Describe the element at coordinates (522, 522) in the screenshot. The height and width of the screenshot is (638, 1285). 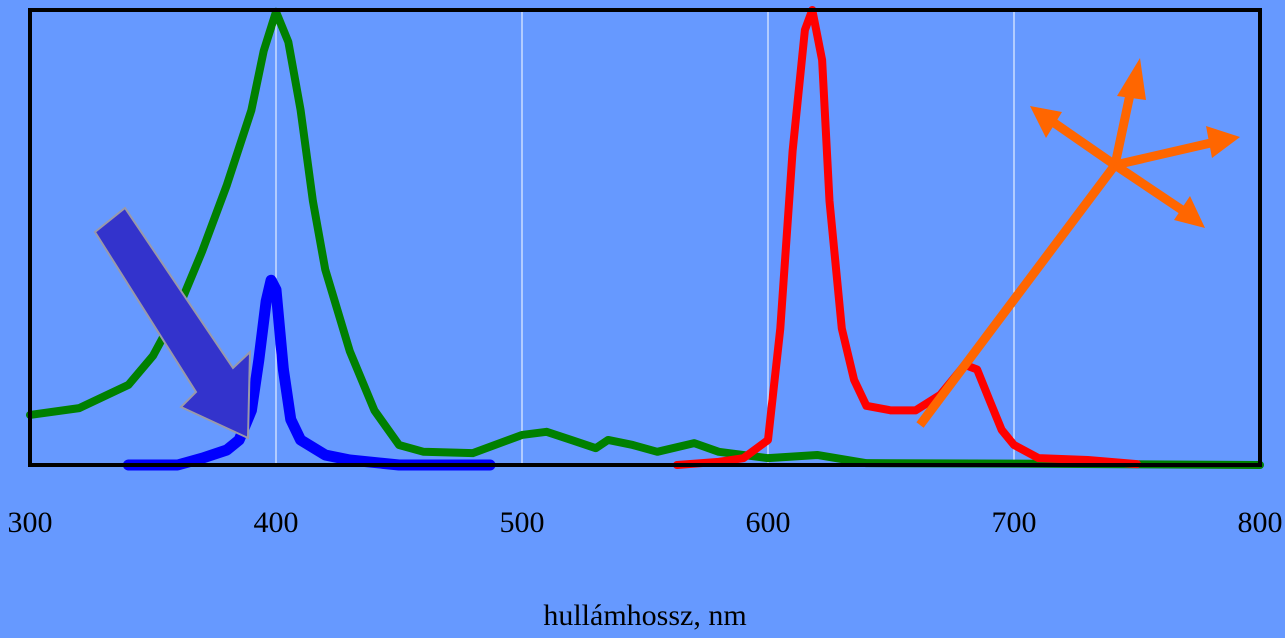
I see `x-tick-label: 500` at that location.